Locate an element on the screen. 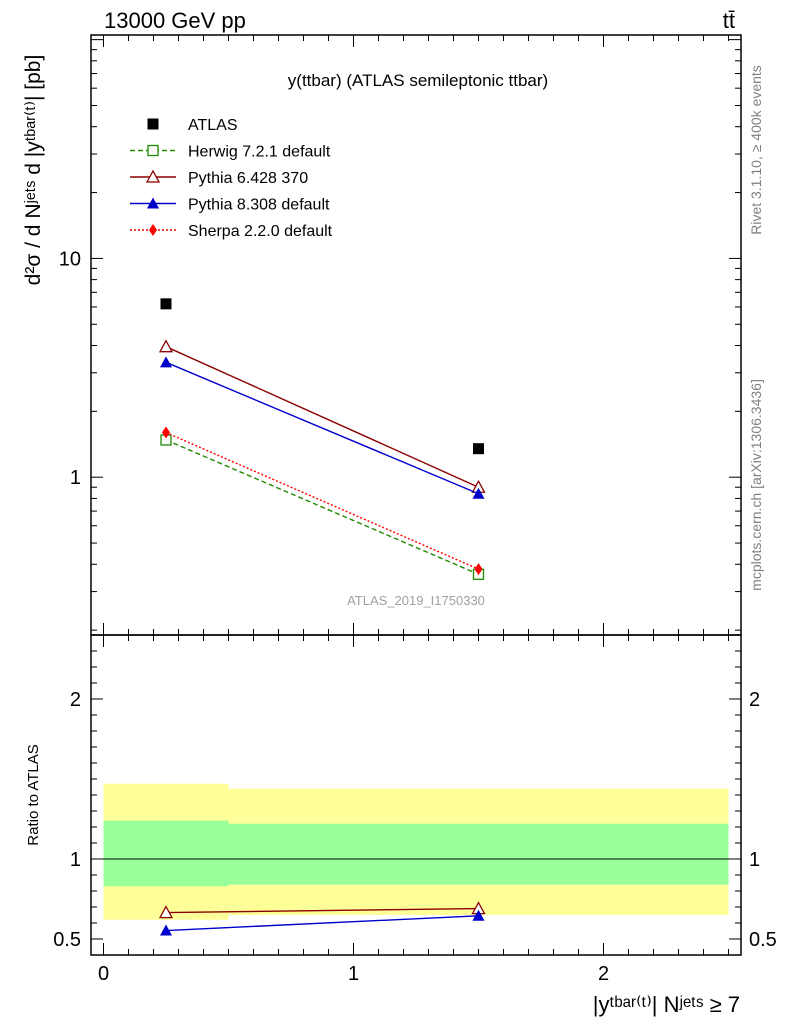  ratio-line-pythia-8-308-default is located at coordinates (322, 923).